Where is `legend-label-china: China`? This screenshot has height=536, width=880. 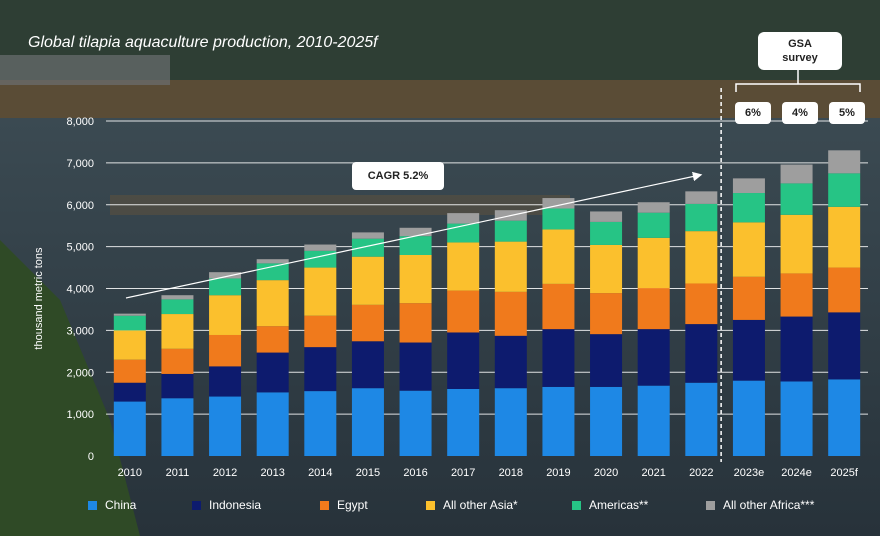 legend-label-china: China is located at coordinates (121, 505).